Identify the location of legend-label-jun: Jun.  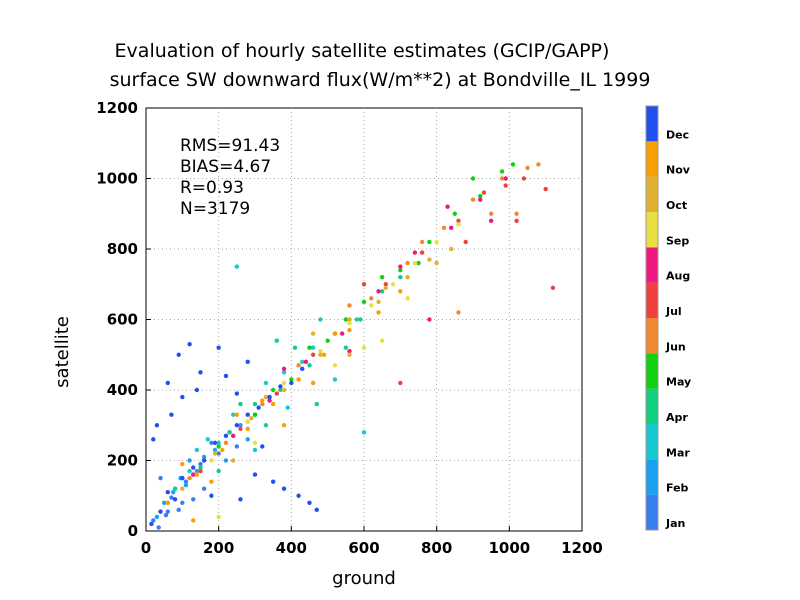
(675, 346).